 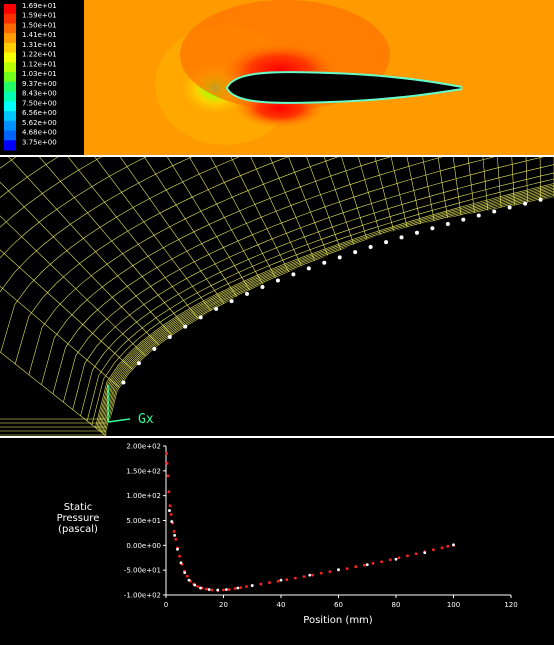 What do you see at coordinates (143, 447) in the screenshot?
I see `y-tick-label: 2.00e+02` at bounding box center [143, 447].